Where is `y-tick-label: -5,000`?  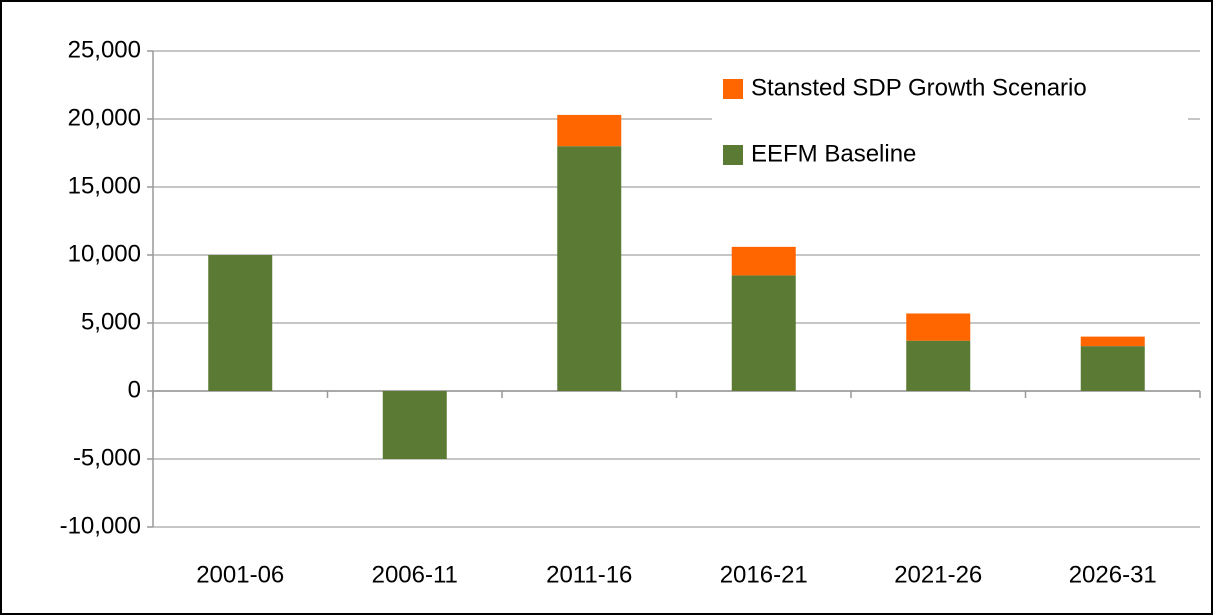 y-tick-label: -5,000 is located at coordinates (107, 457).